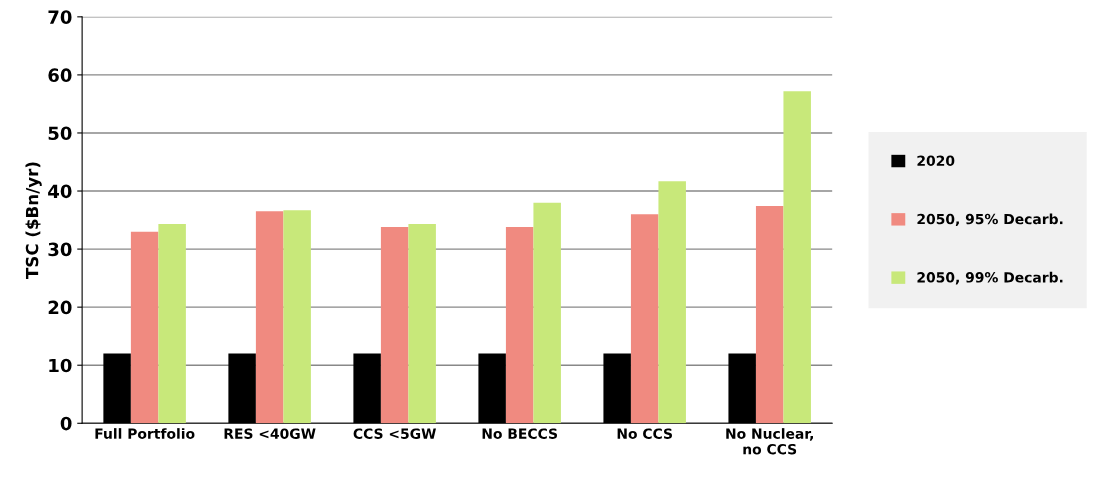 Image resolution: width=1095 pixels, height=481 pixels. Describe the element at coordinates (990, 278) in the screenshot. I see `legend-label: 2050, 99% Decarb.` at that location.